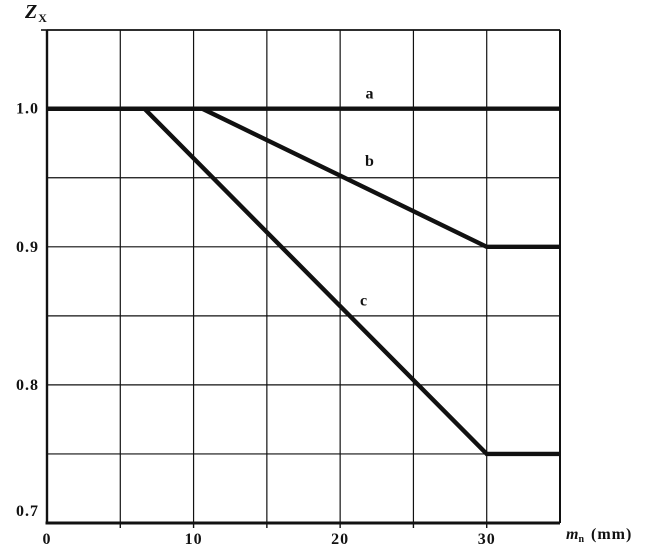 The height and width of the screenshot is (557, 650). Describe the element at coordinates (47, 539) in the screenshot. I see `x-tick-label: 0` at that location.